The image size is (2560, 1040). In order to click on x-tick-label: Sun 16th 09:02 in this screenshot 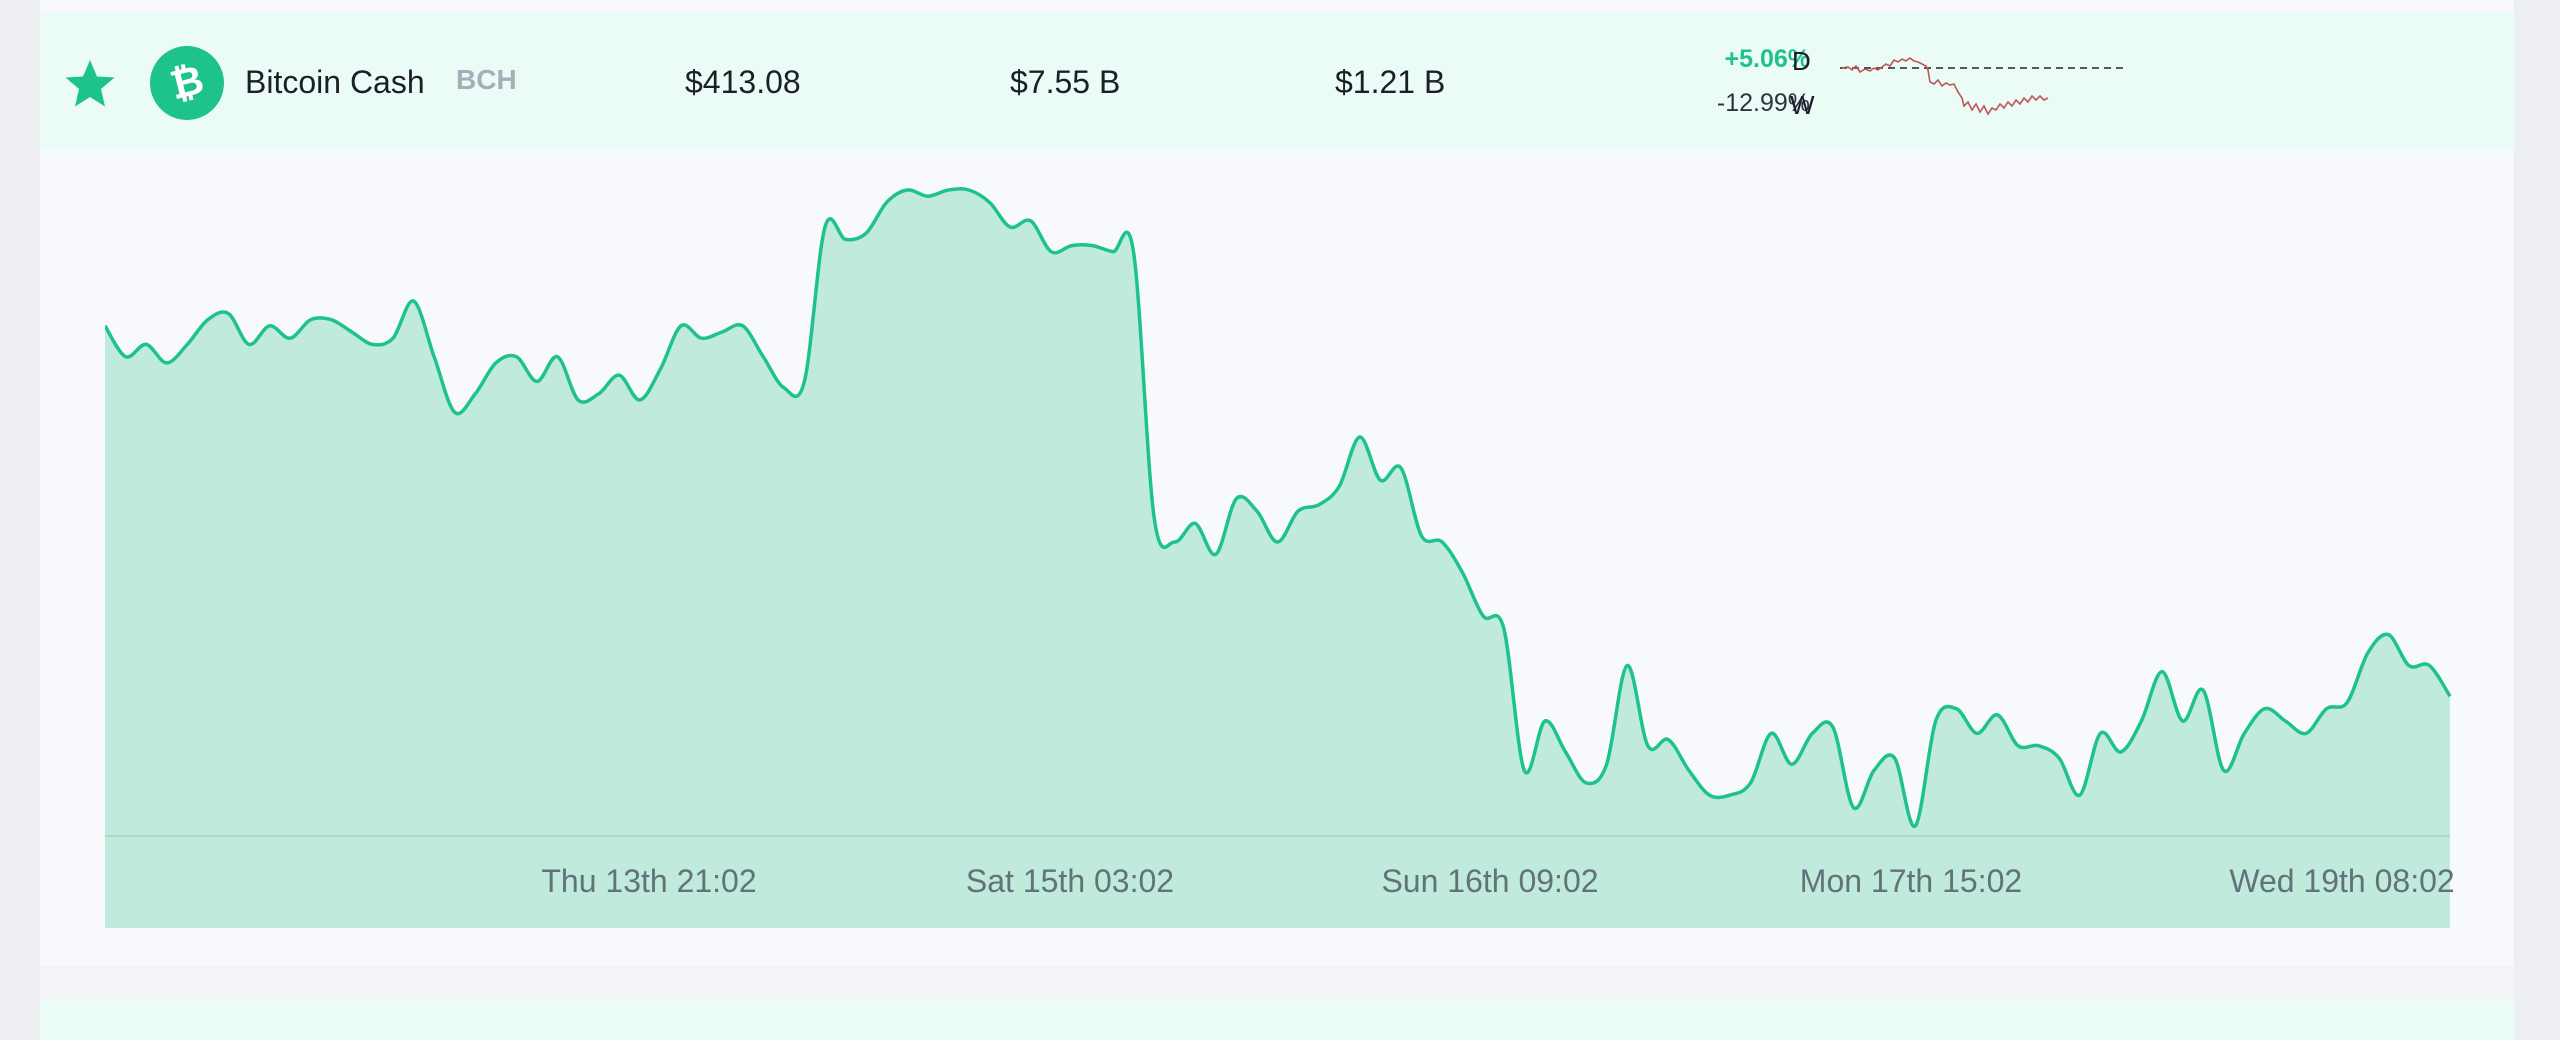, I will do `click(1489, 881)`.